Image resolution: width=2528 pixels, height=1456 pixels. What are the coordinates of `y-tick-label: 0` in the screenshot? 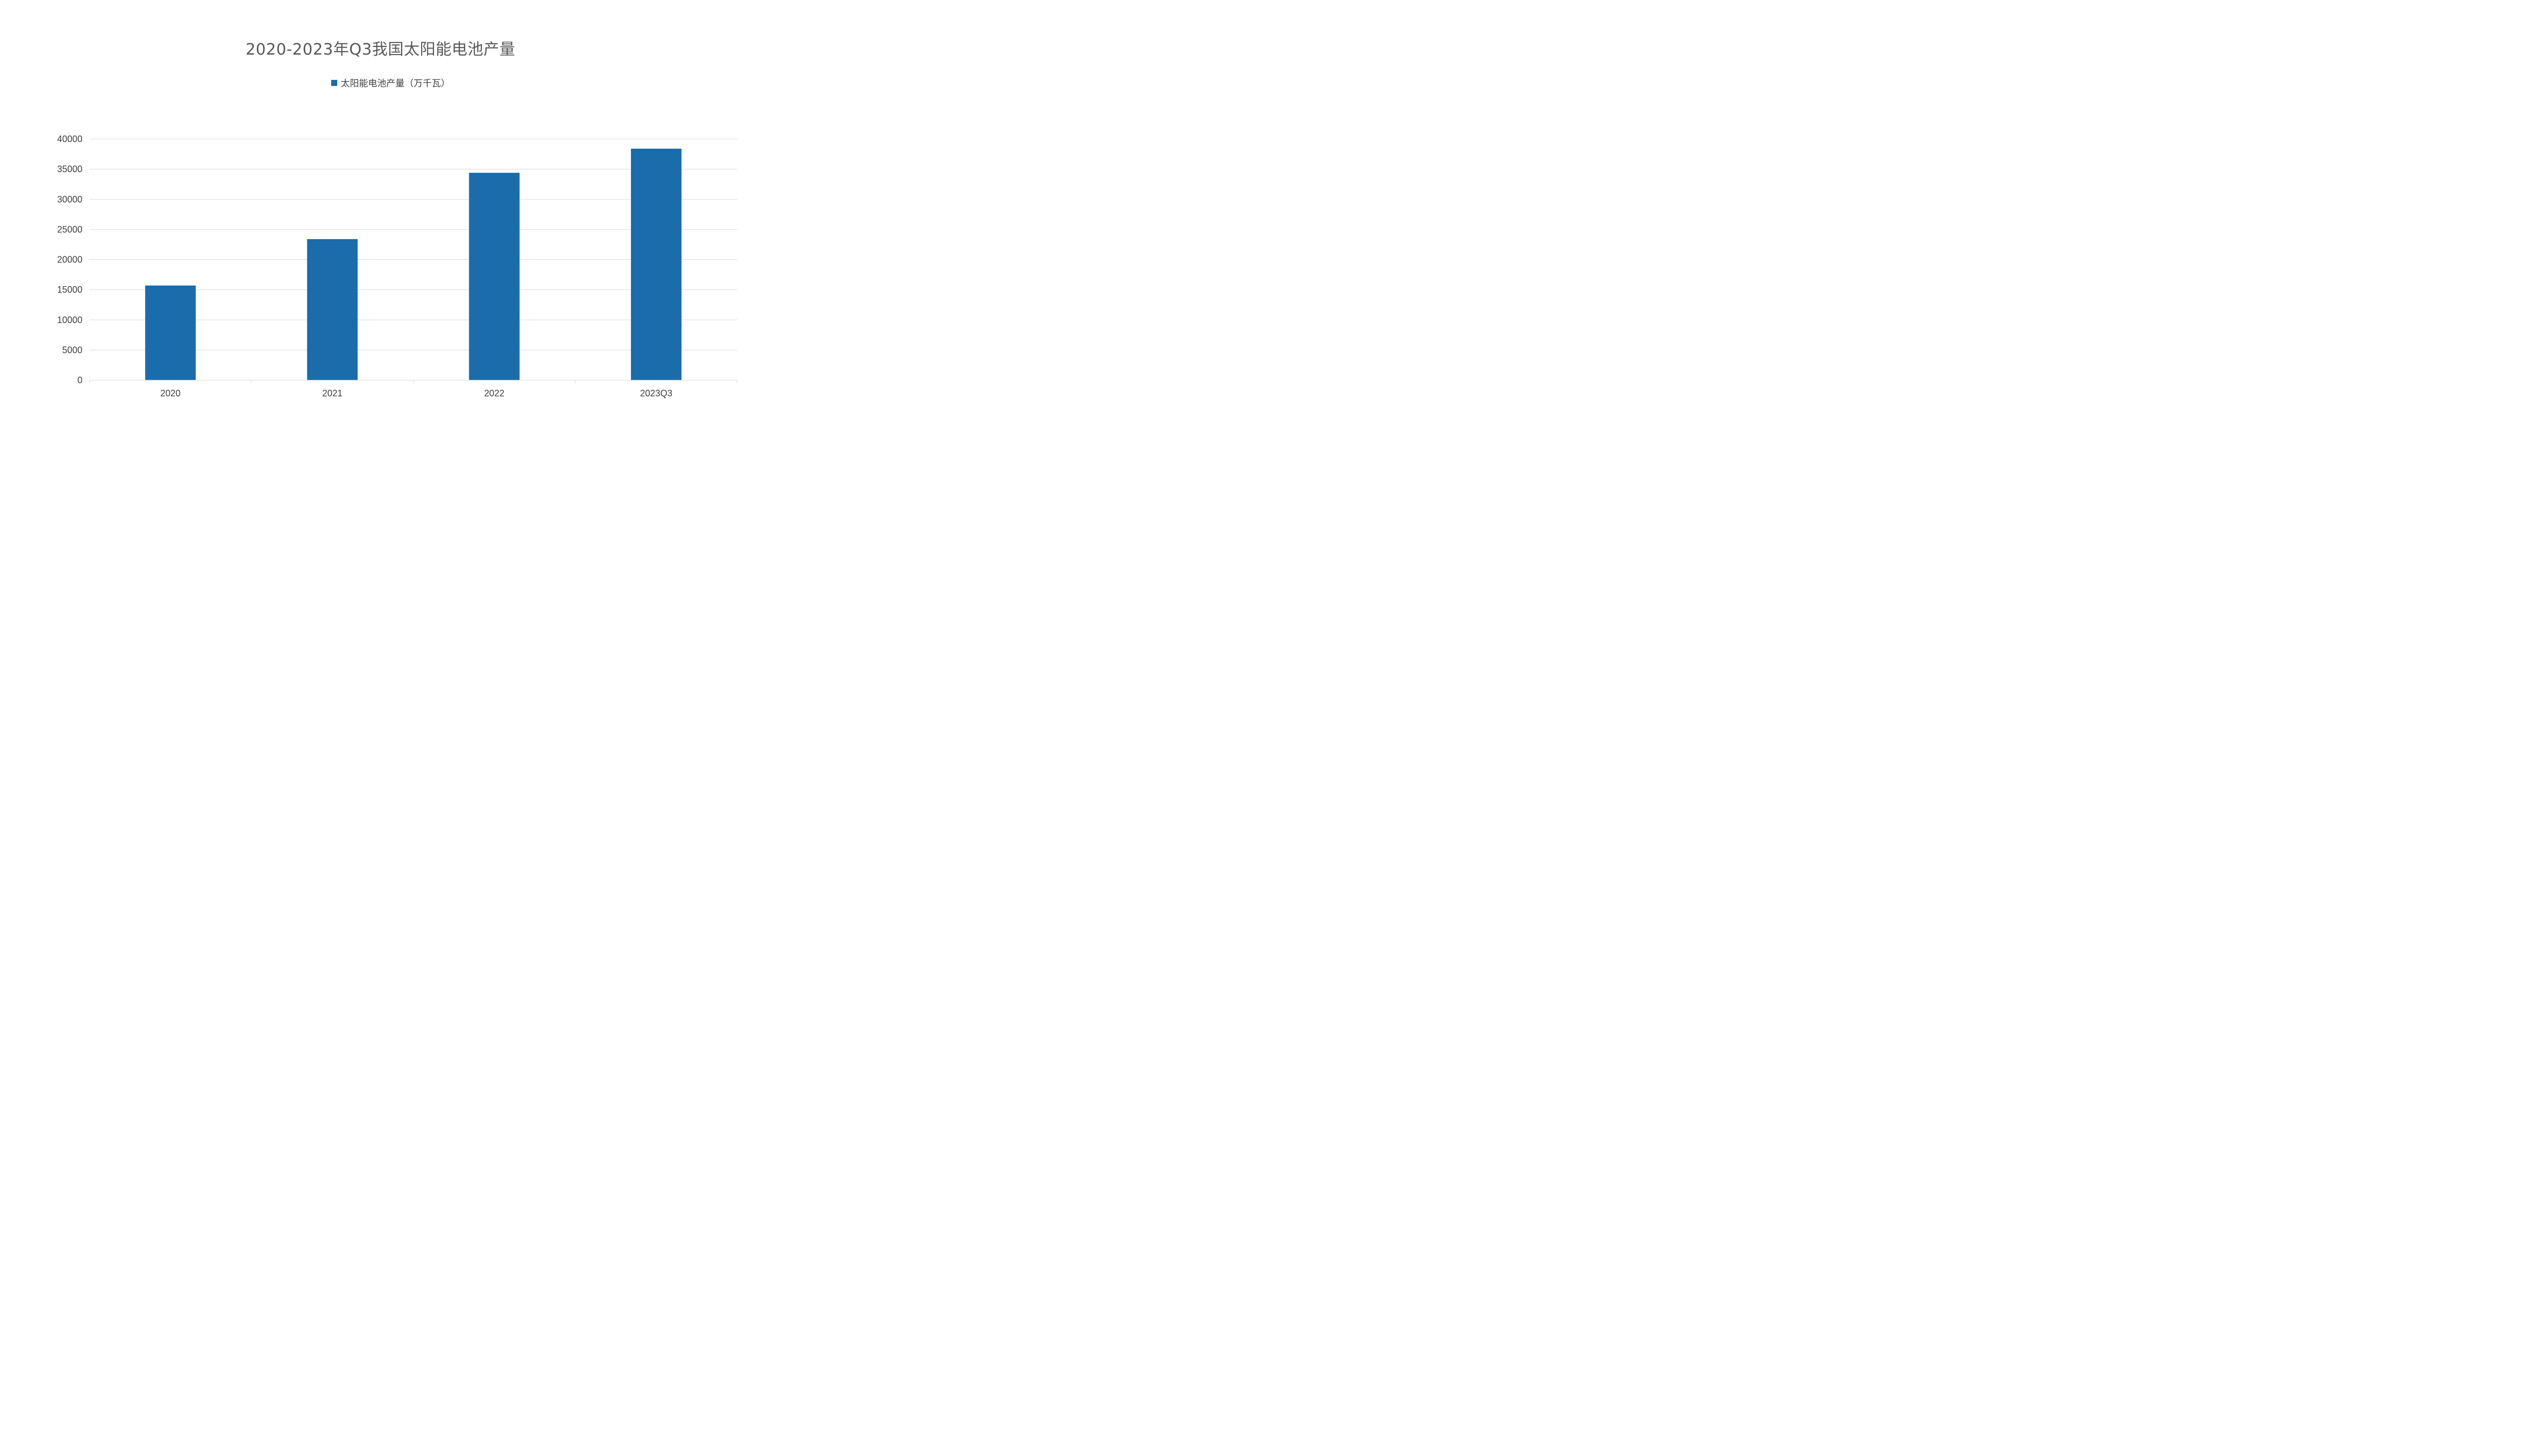 It's located at (80, 380).